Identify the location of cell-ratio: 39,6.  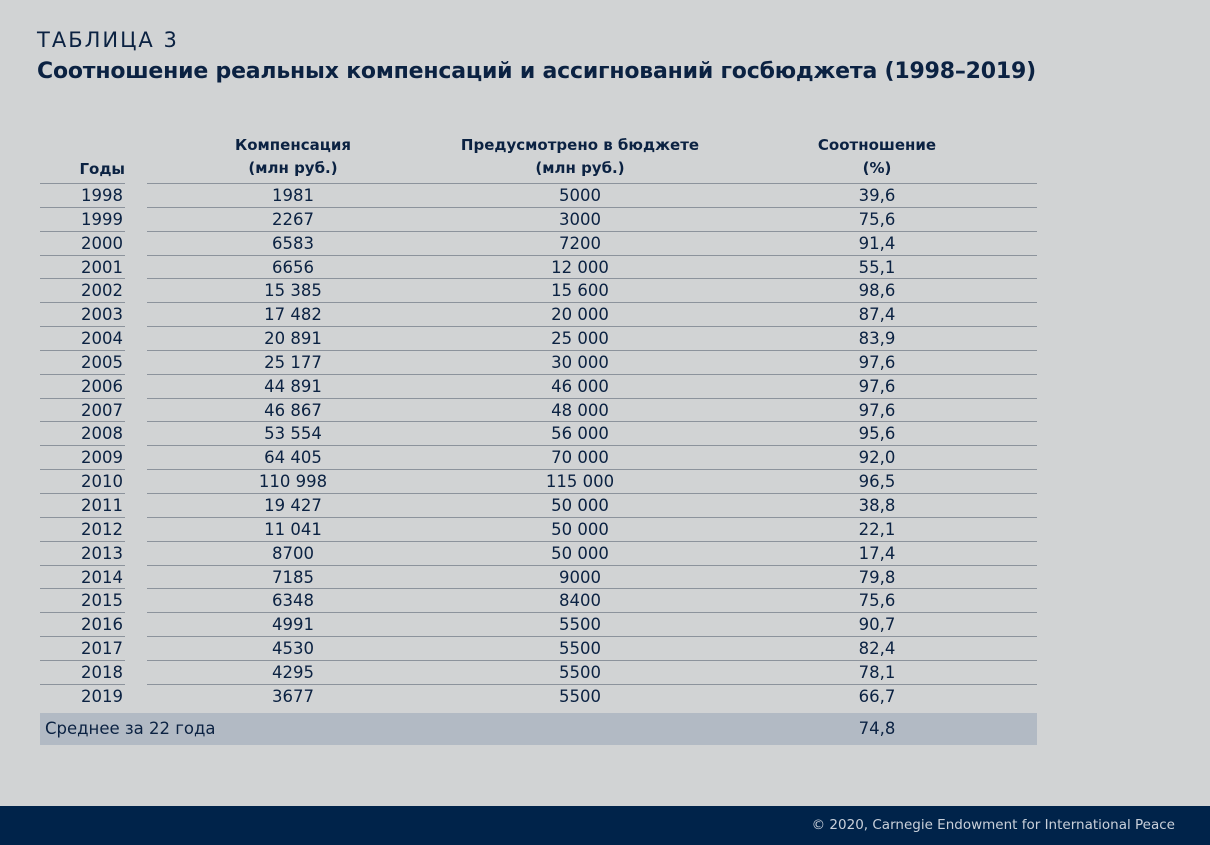
(877, 195).